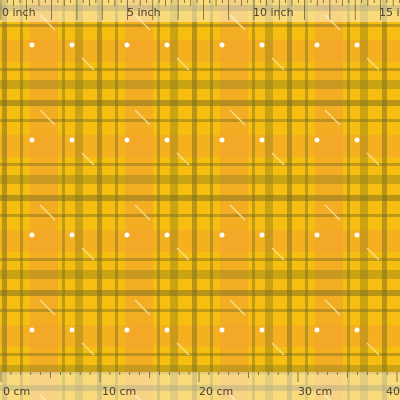 The height and width of the screenshot is (400, 400). Describe the element at coordinates (200, 11) in the screenshot. I see `ruler-top: 0 inch 5 inch 10 inch 15 inch` at that location.